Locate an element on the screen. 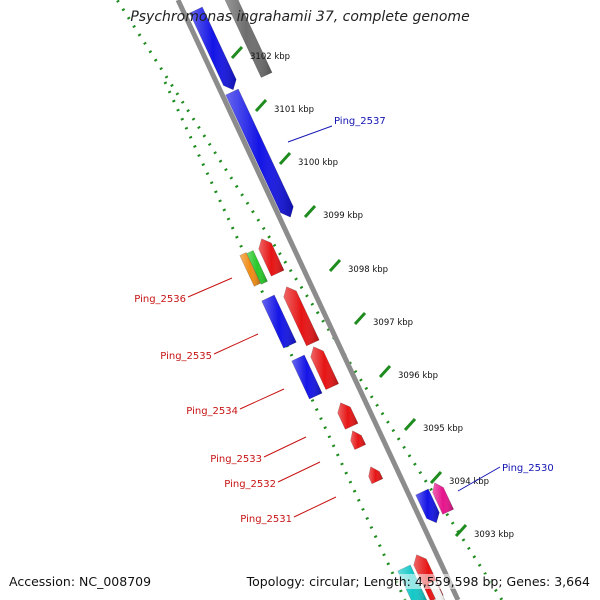  gene-label-ping-2537: Ping_2537 is located at coordinates (360, 121).